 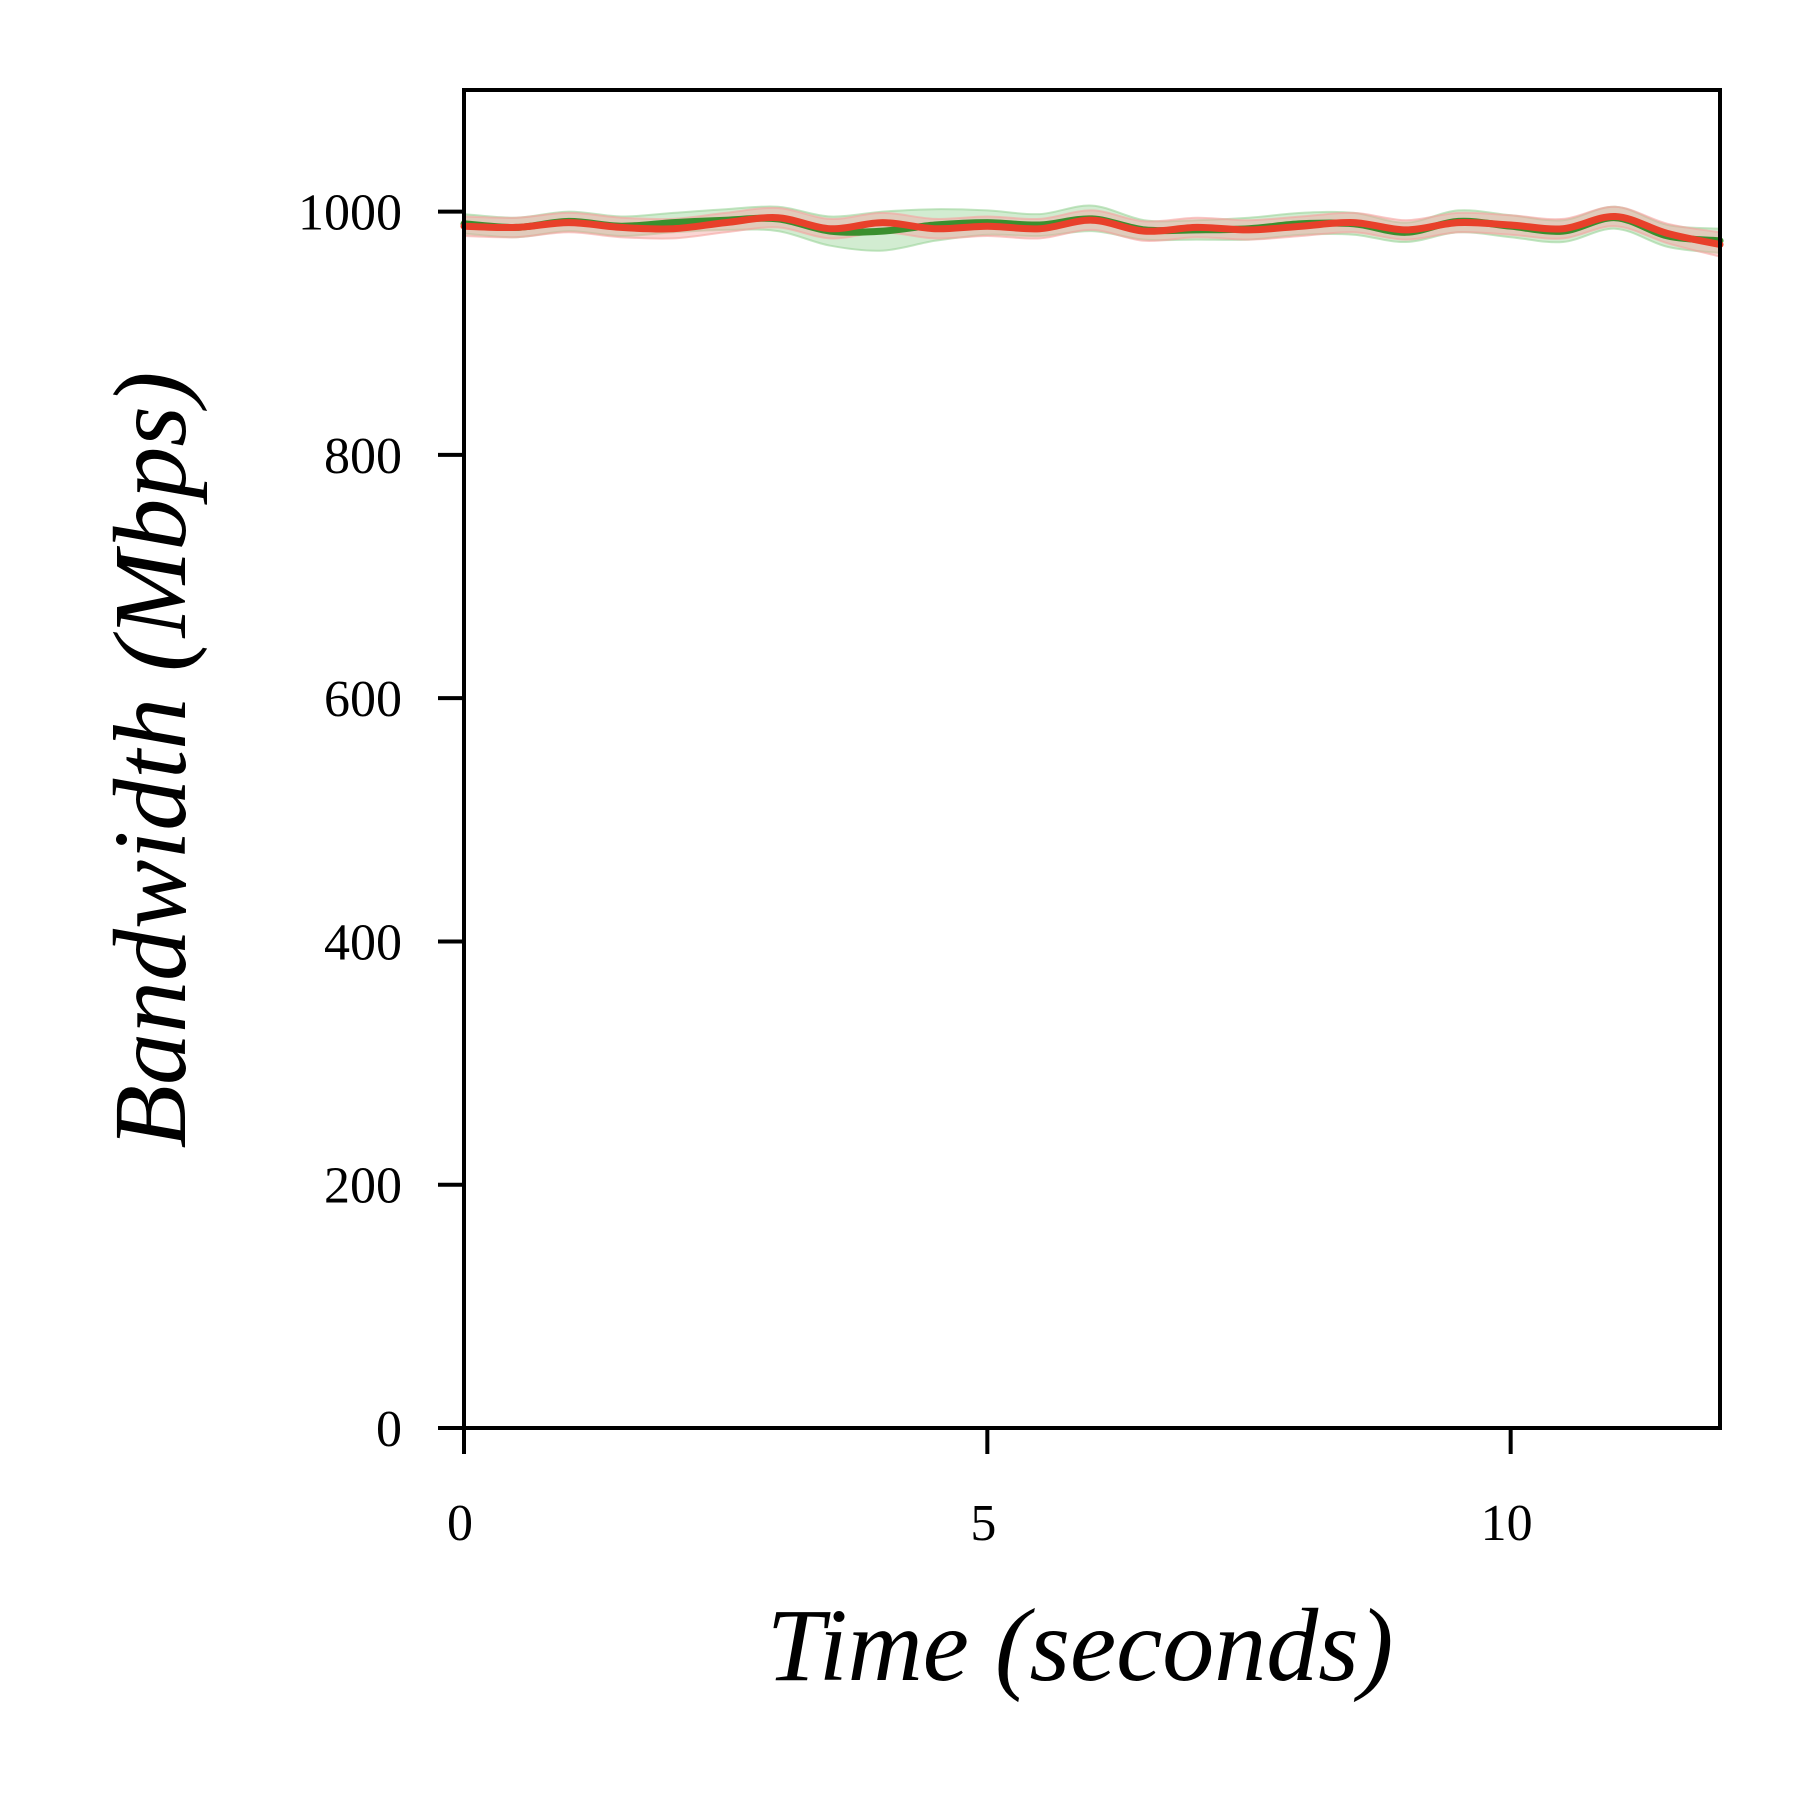 What do you see at coordinates (363, 456) in the screenshot?
I see `y-tick-label: 800` at bounding box center [363, 456].